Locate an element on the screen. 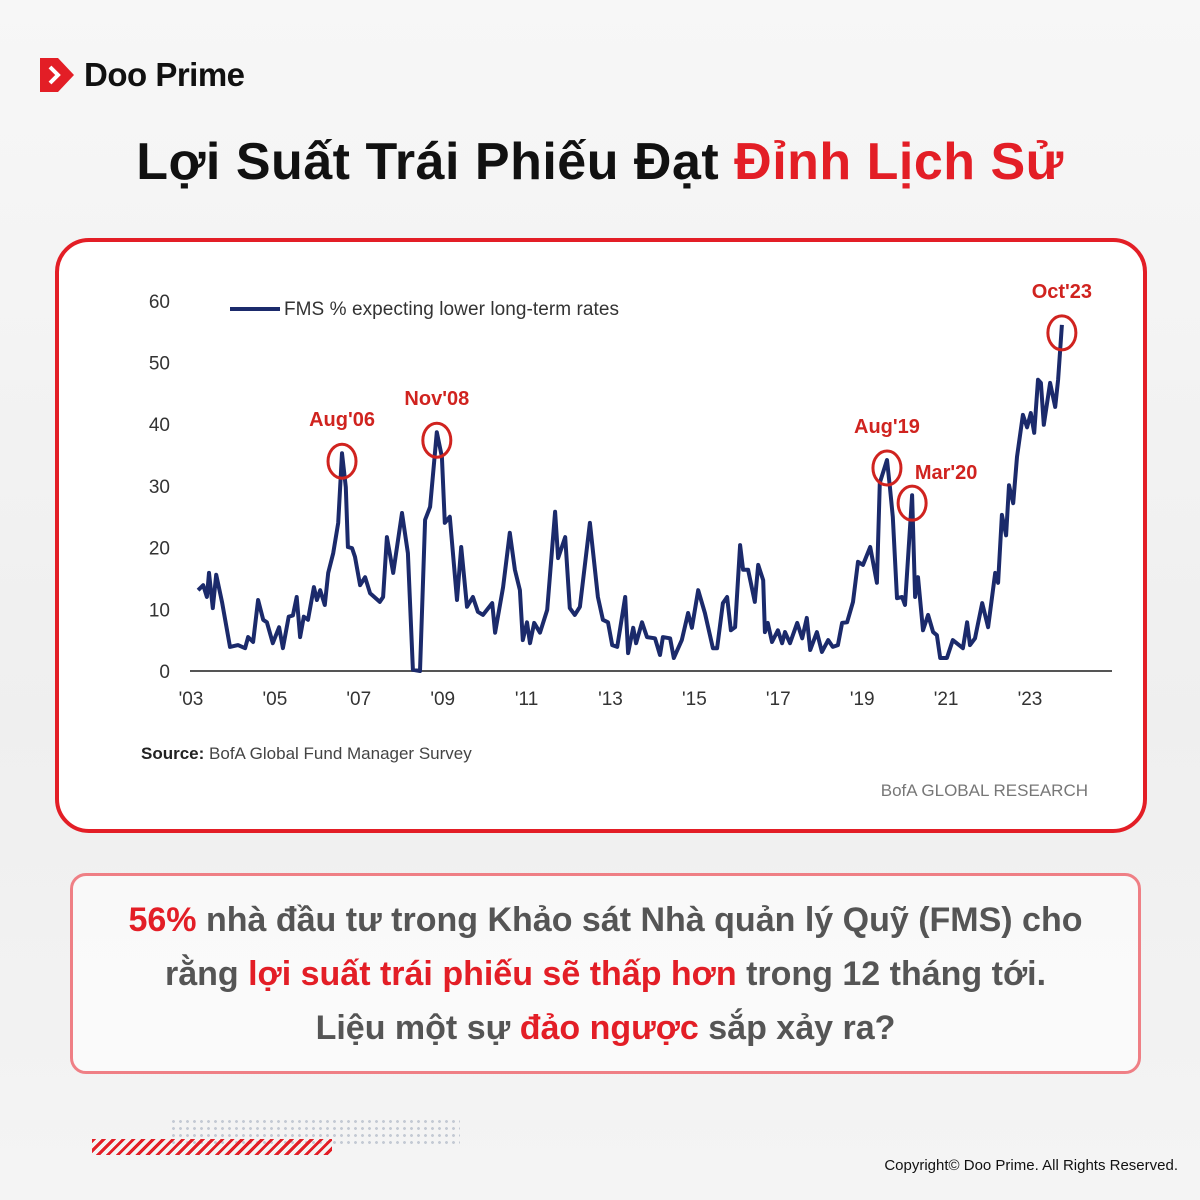 Image resolution: width=1200 pixels, height=1200 pixels. text: rằng is located at coordinates (206, 973).